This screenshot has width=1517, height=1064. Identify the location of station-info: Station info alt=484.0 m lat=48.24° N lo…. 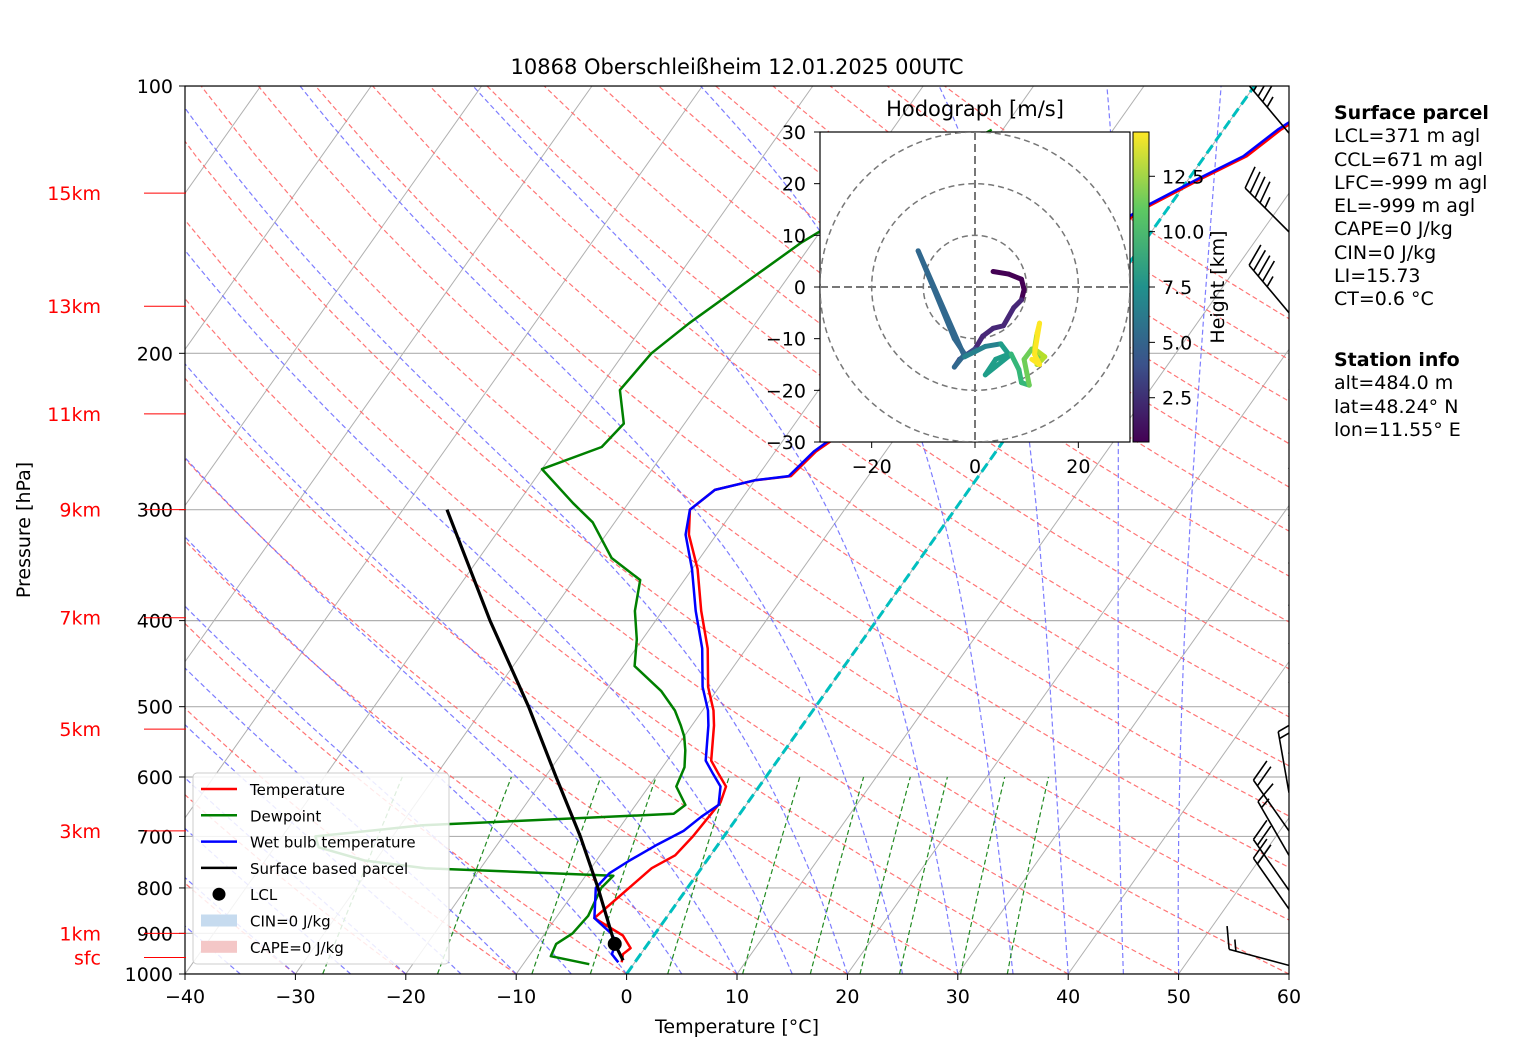
(1397, 395).